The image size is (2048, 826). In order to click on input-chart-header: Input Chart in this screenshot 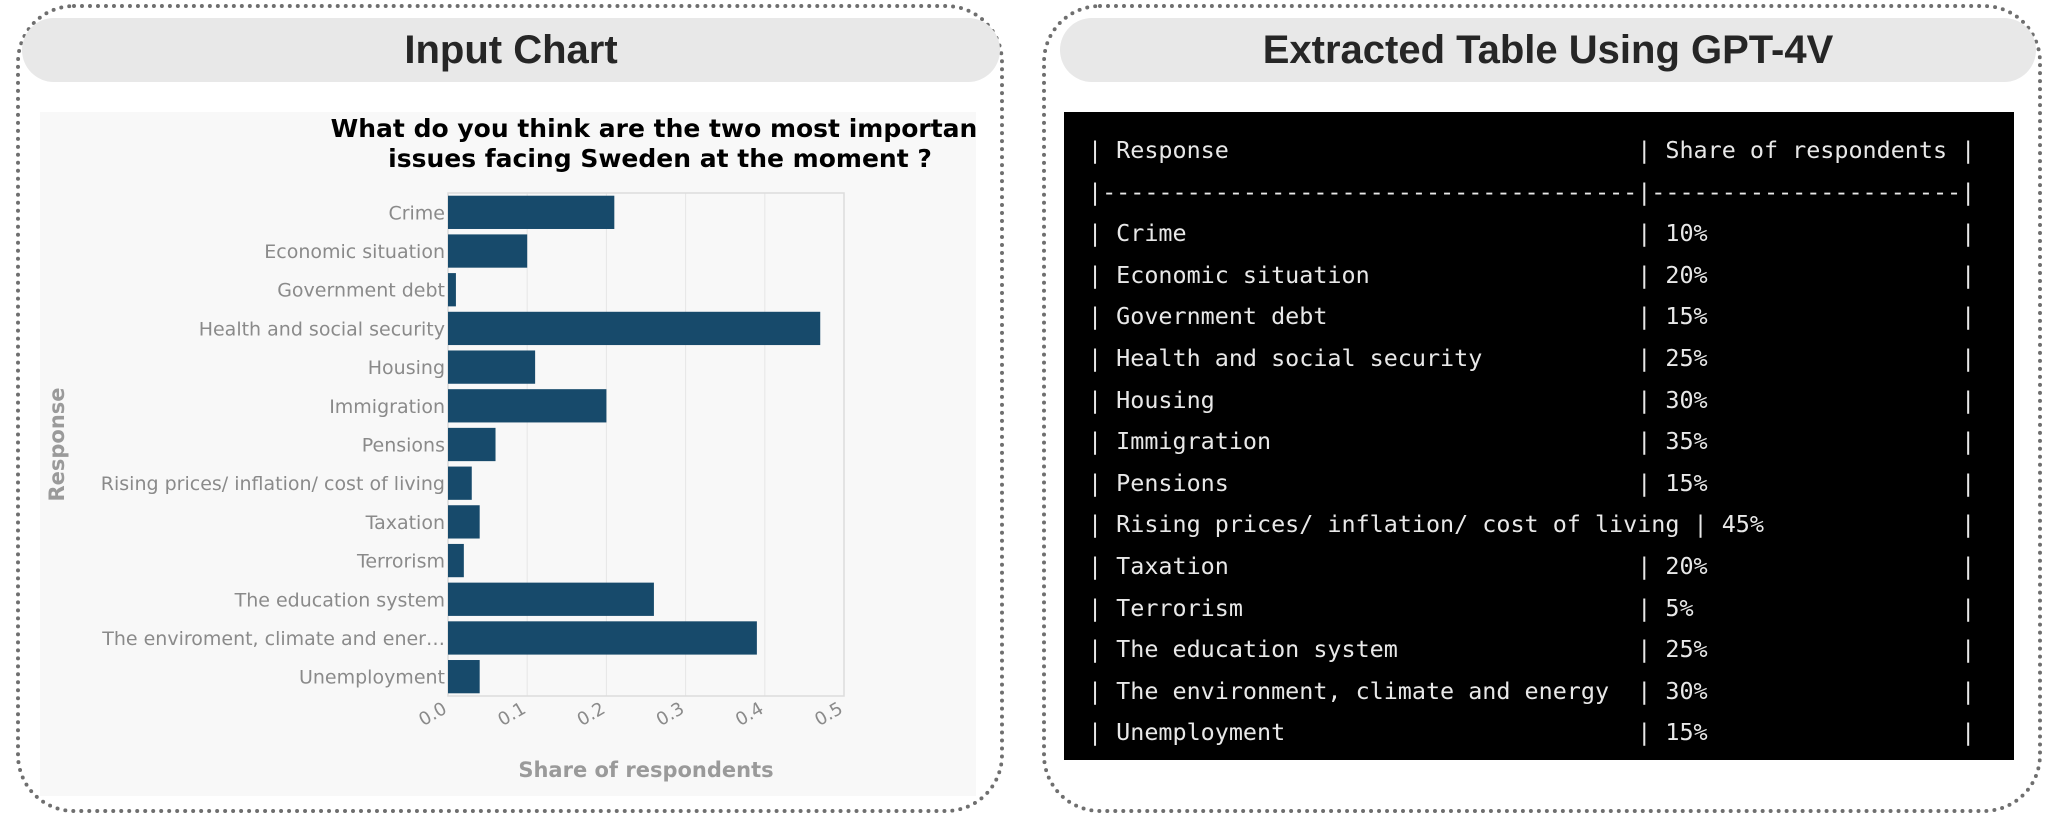, I will do `click(511, 50)`.